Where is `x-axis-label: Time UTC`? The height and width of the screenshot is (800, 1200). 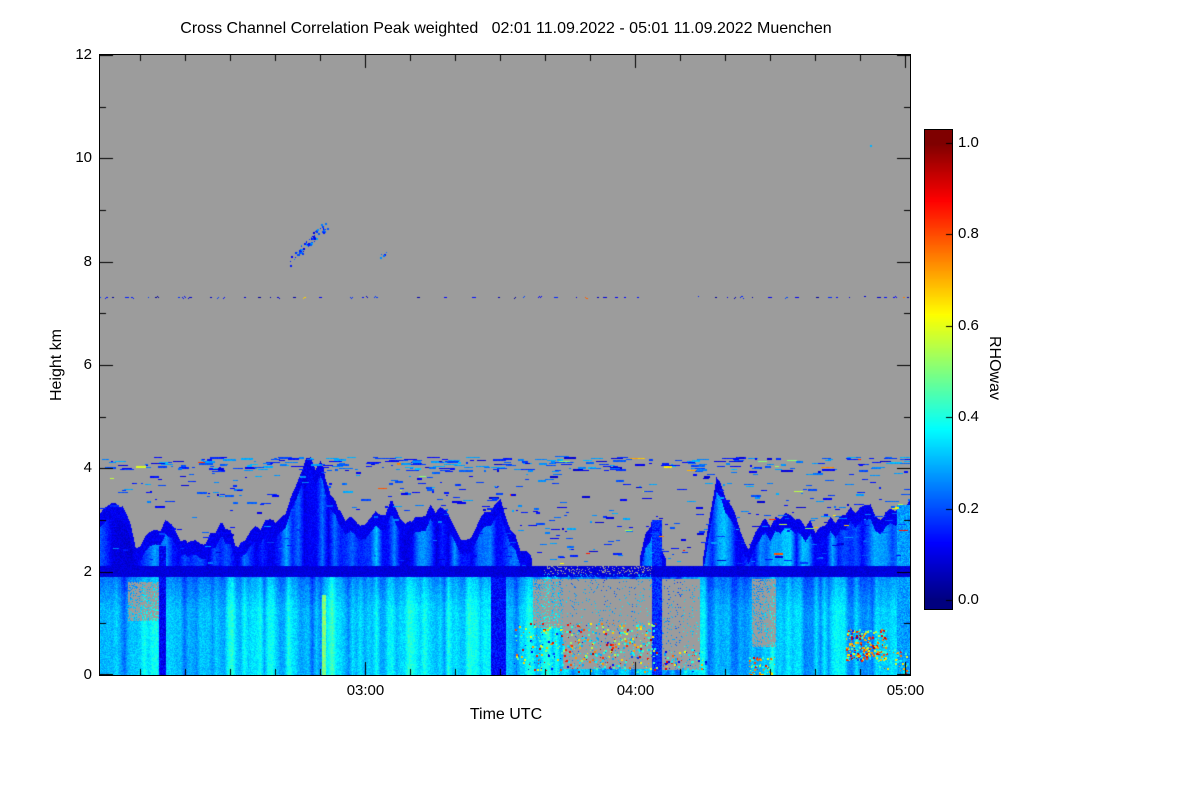 x-axis-label: Time UTC is located at coordinates (506, 714).